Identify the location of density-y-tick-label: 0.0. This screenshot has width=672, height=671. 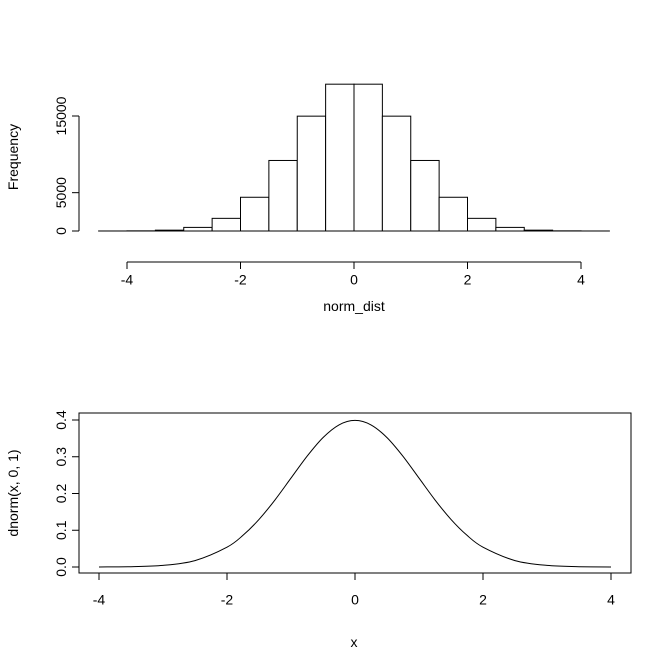
(61, 567).